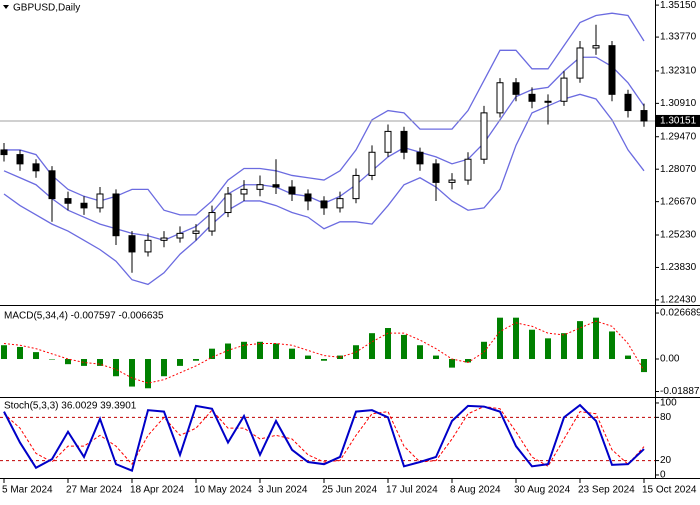 The image size is (700, 505). What do you see at coordinates (475, 490) in the screenshot?
I see `x-tick-label: 8 Aug 2024` at bounding box center [475, 490].